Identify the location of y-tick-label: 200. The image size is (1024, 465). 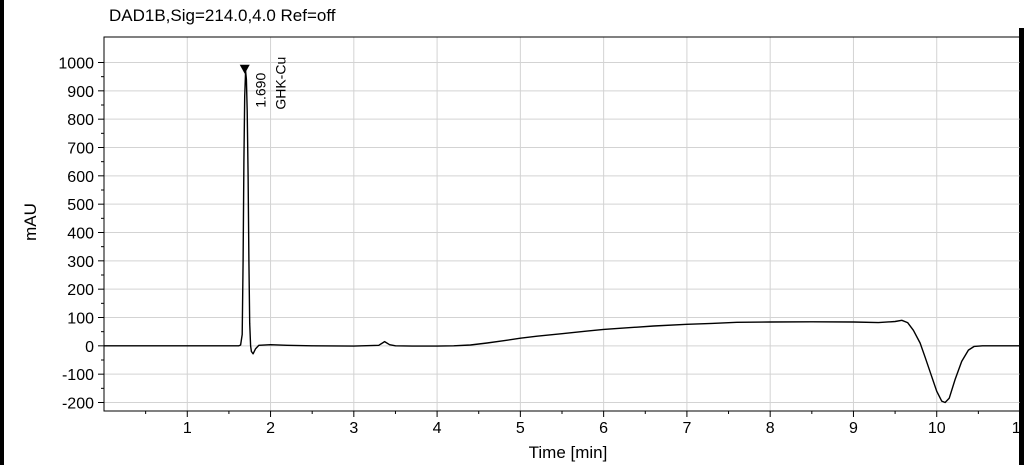
(80, 290).